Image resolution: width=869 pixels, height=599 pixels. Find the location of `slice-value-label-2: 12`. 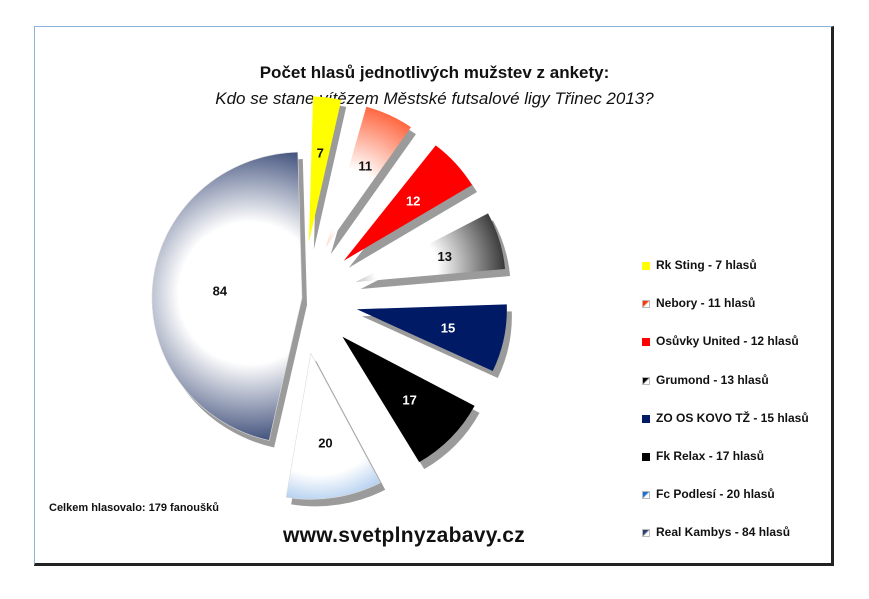

slice-value-label-2: 12 is located at coordinates (413, 200).